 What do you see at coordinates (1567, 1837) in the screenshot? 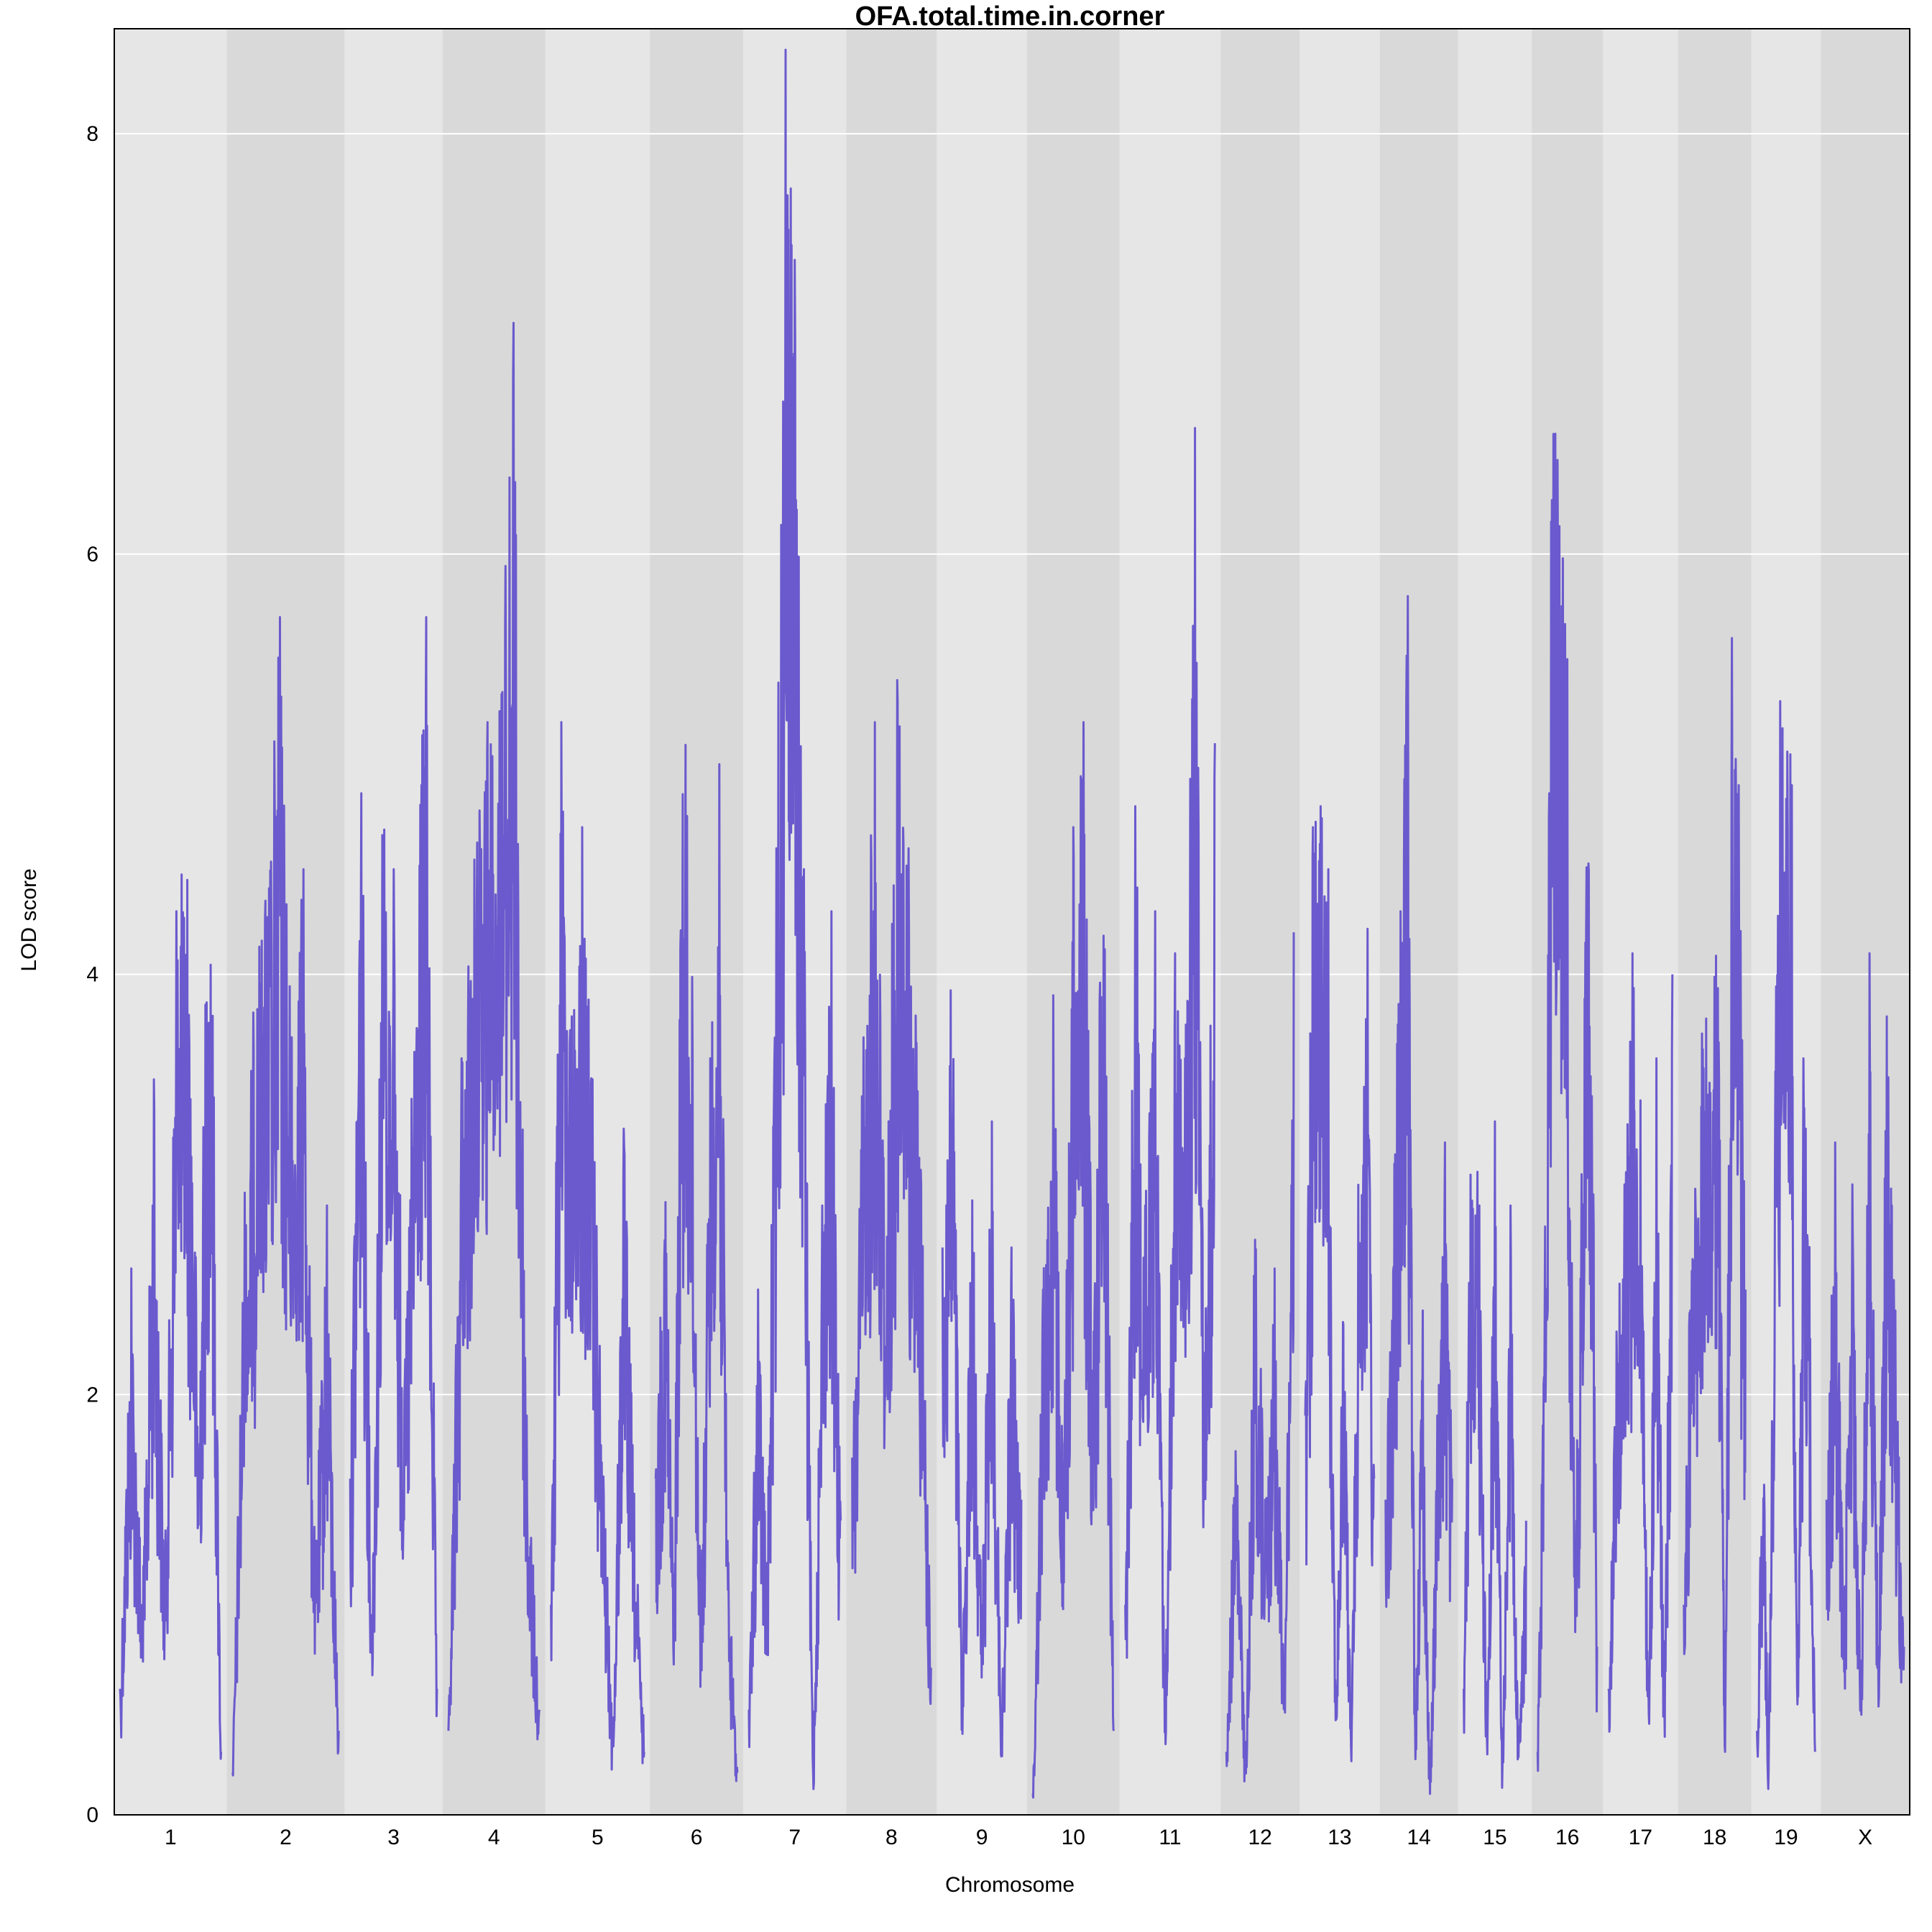
I see `x-tick-label: 16` at bounding box center [1567, 1837].